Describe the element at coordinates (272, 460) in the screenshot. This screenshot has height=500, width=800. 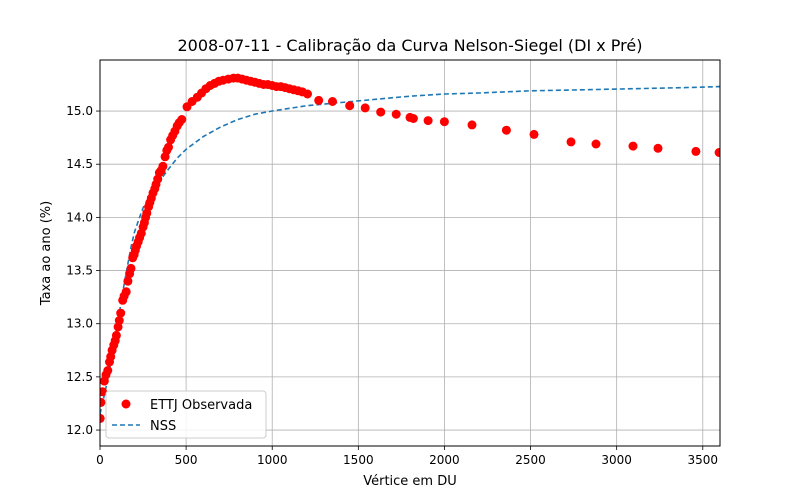
I see `x-tick-label: 1000` at that location.